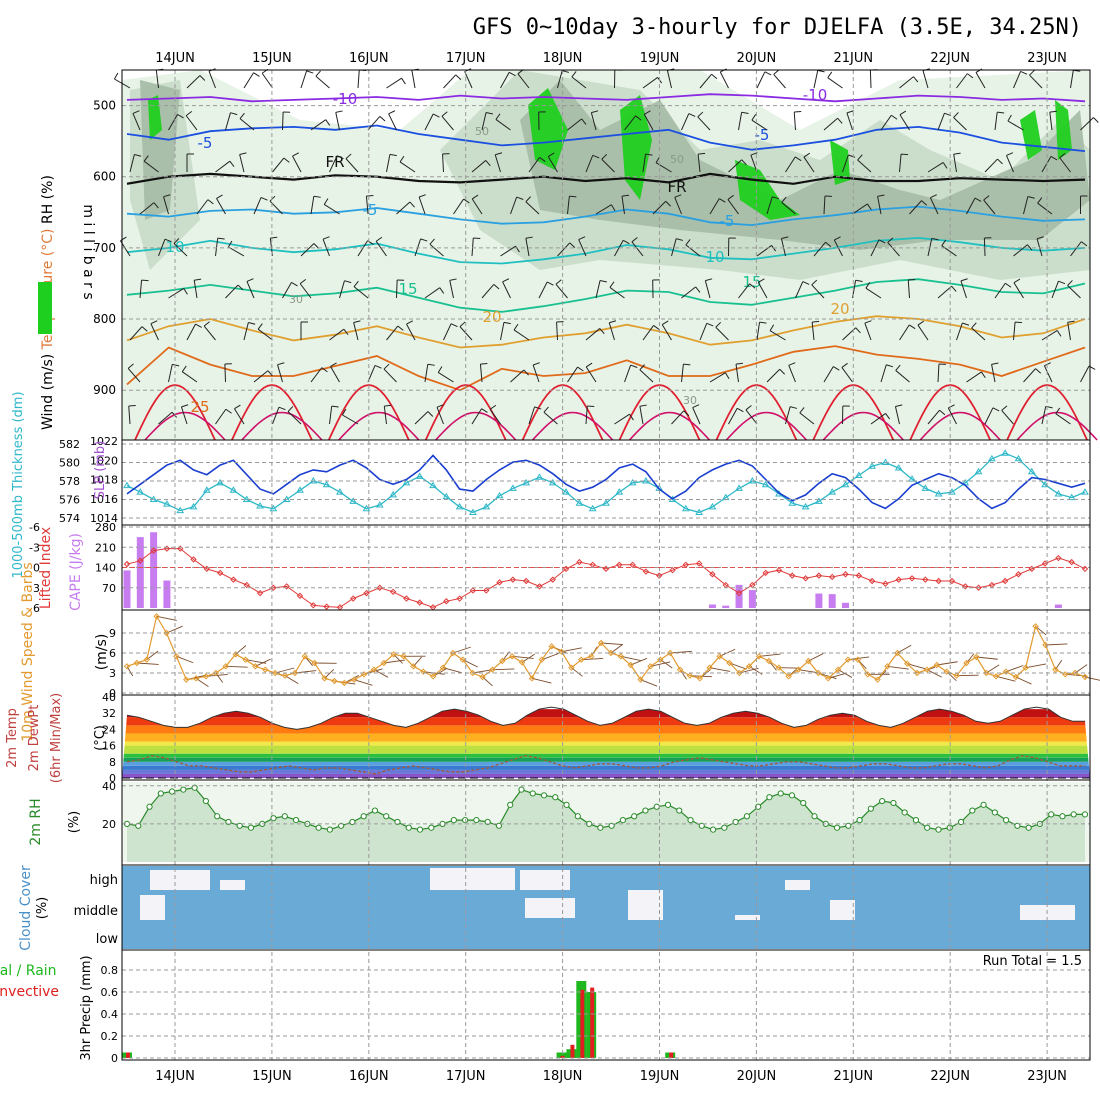  What do you see at coordinates (114, 1058) in the screenshot?
I see `precip-tick-label: 0` at bounding box center [114, 1058].